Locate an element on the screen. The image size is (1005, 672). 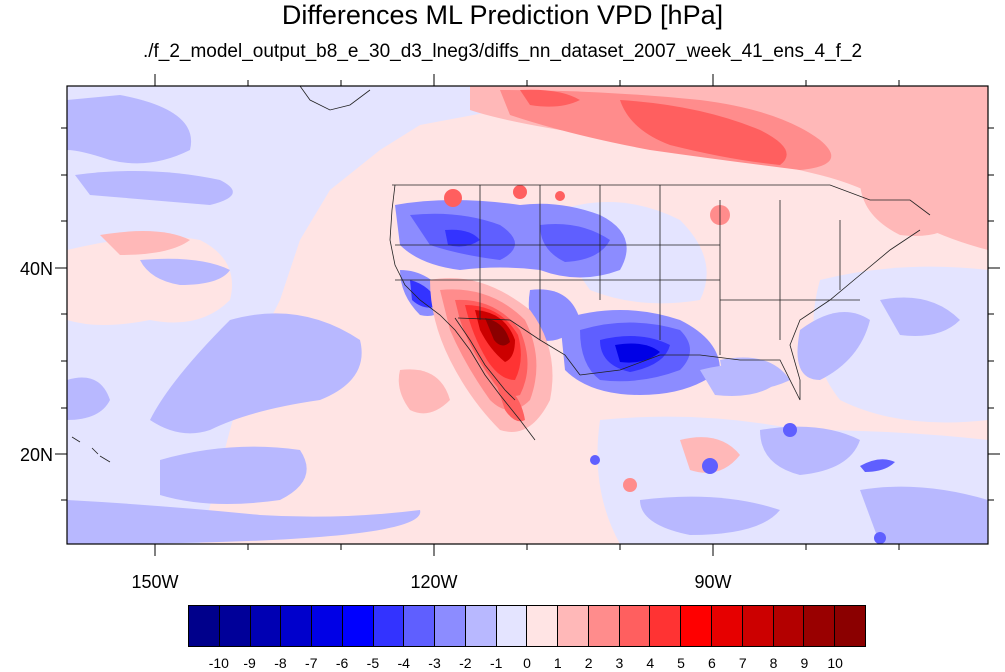
colorbar-tick-label: 1 is located at coordinates (557, 663).